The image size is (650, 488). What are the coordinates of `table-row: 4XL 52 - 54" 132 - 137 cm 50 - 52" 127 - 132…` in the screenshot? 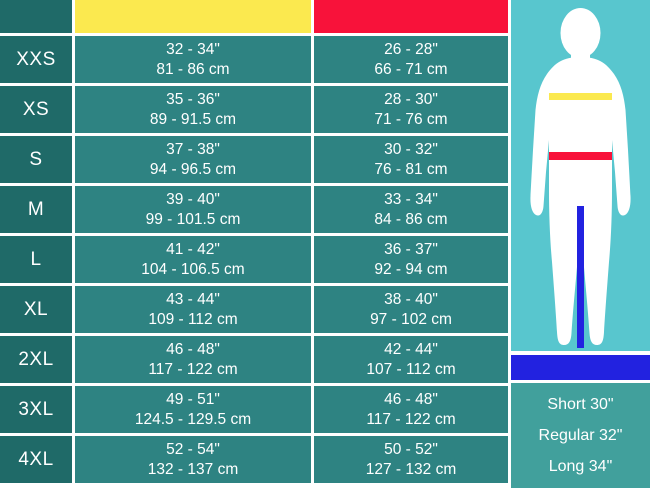 It's located at (254, 459).